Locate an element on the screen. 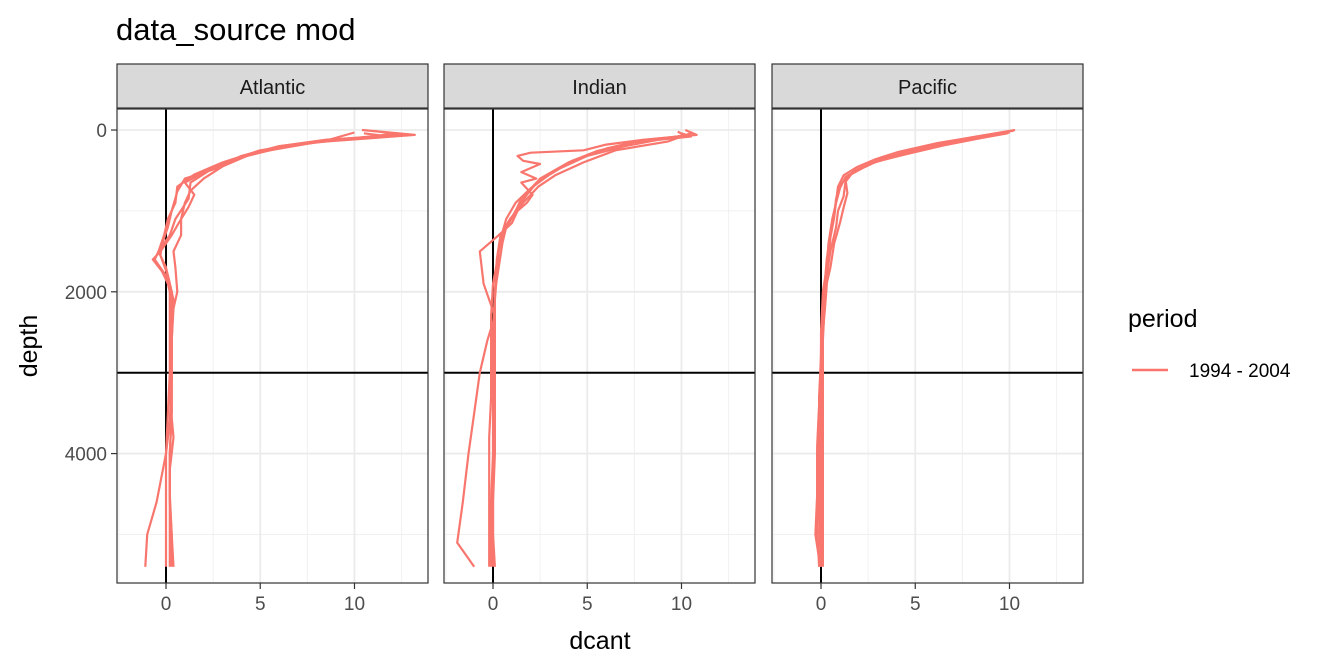 This screenshot has width=1344, height=672. chart-title: data_source mod is located at coordinates (236, 29).